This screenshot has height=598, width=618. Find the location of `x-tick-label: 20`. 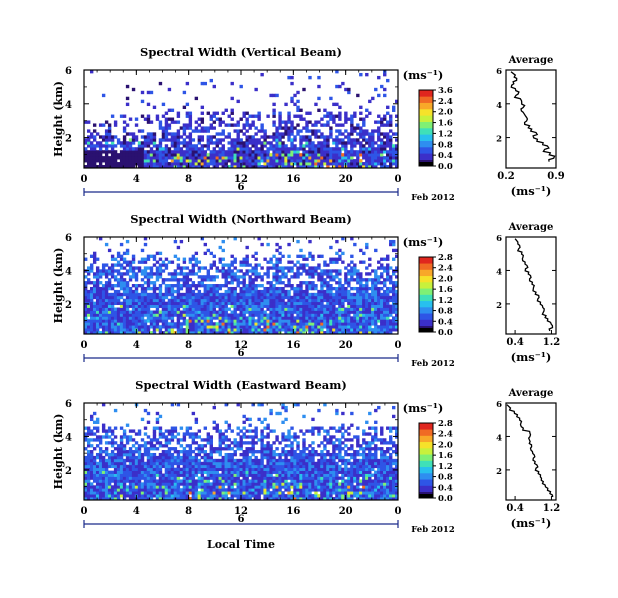

x-tick-label: 20 is located at coordinates (346, 345).